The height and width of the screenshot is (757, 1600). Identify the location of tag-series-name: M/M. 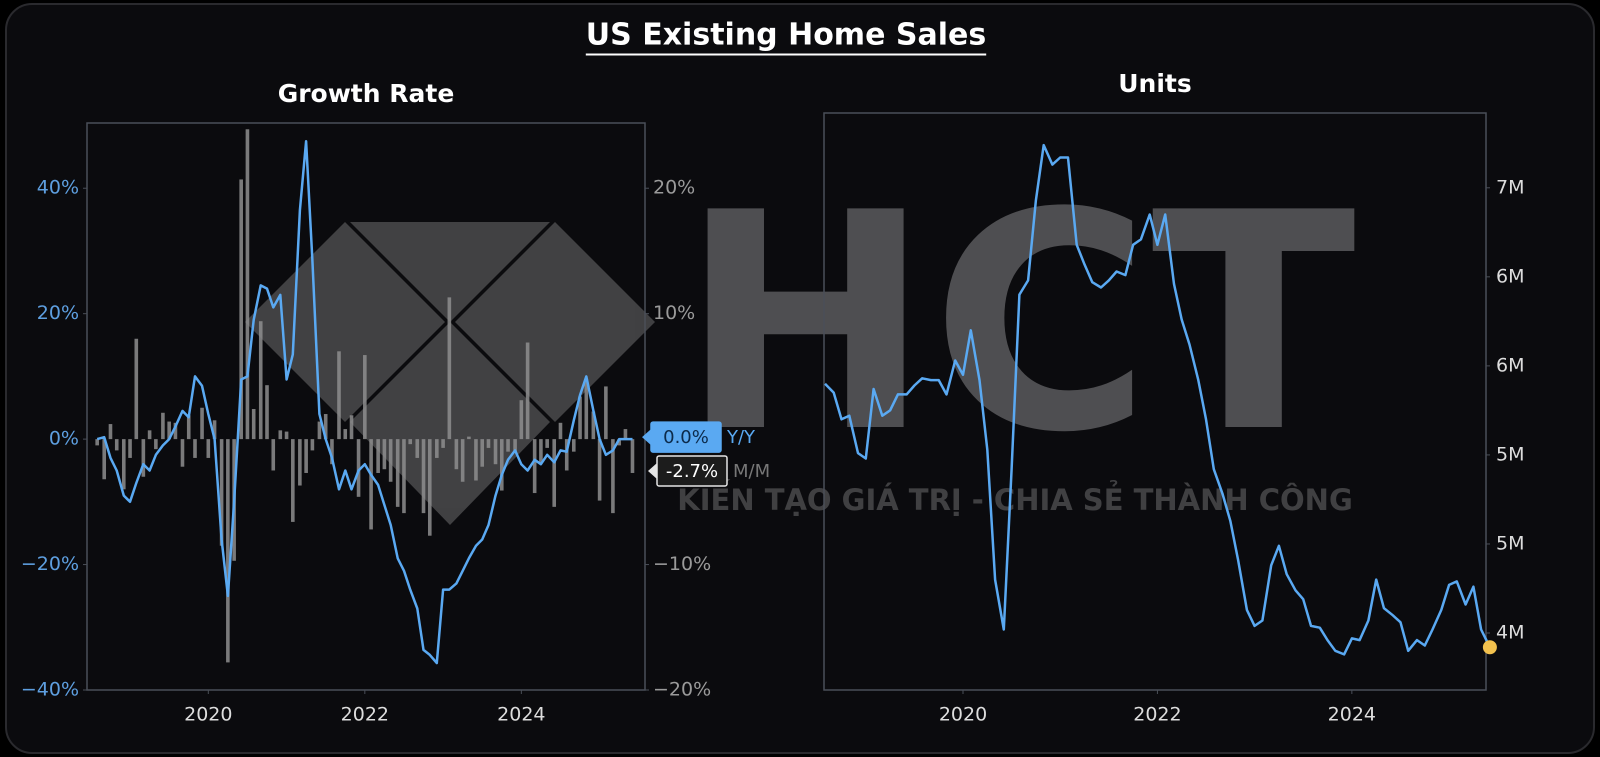
(751, 471).